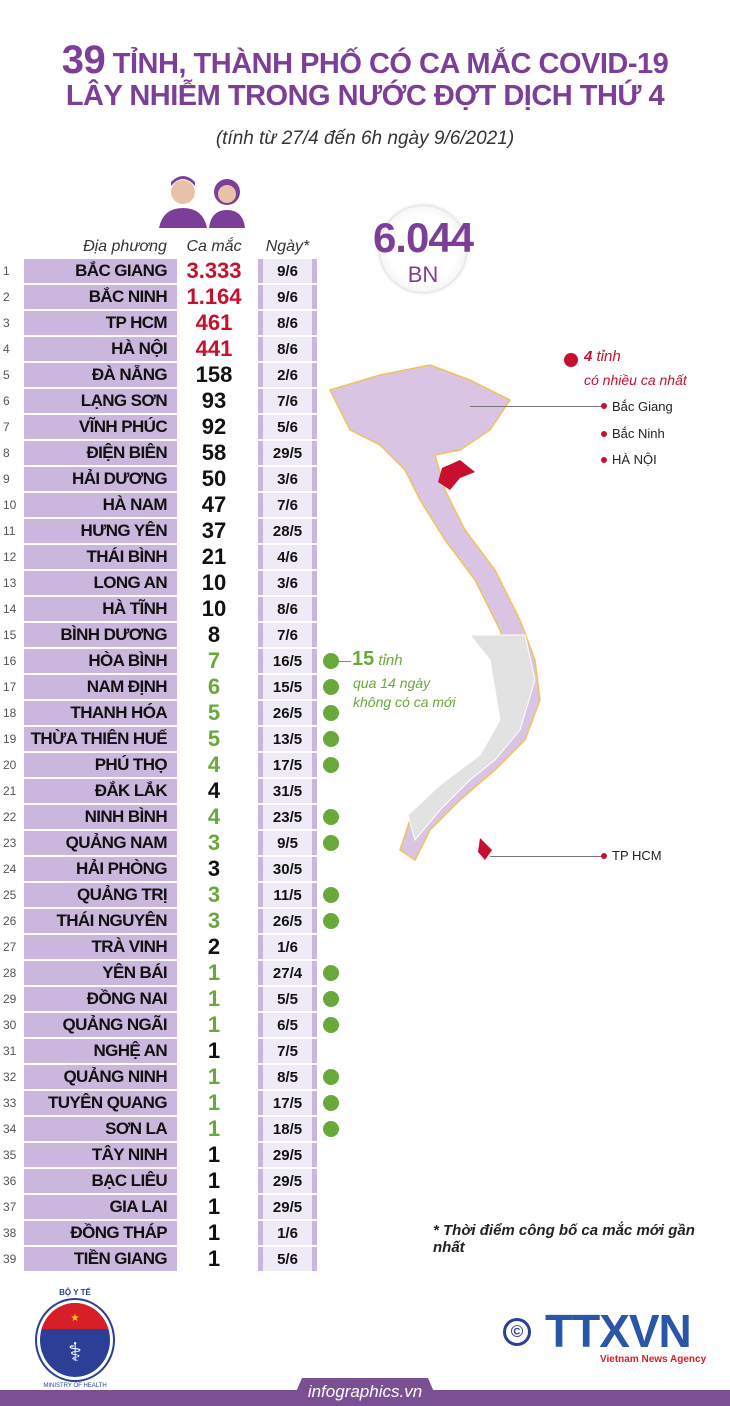  I want to click on ttxvn-logo: TTXVN, so click(618, 1331).